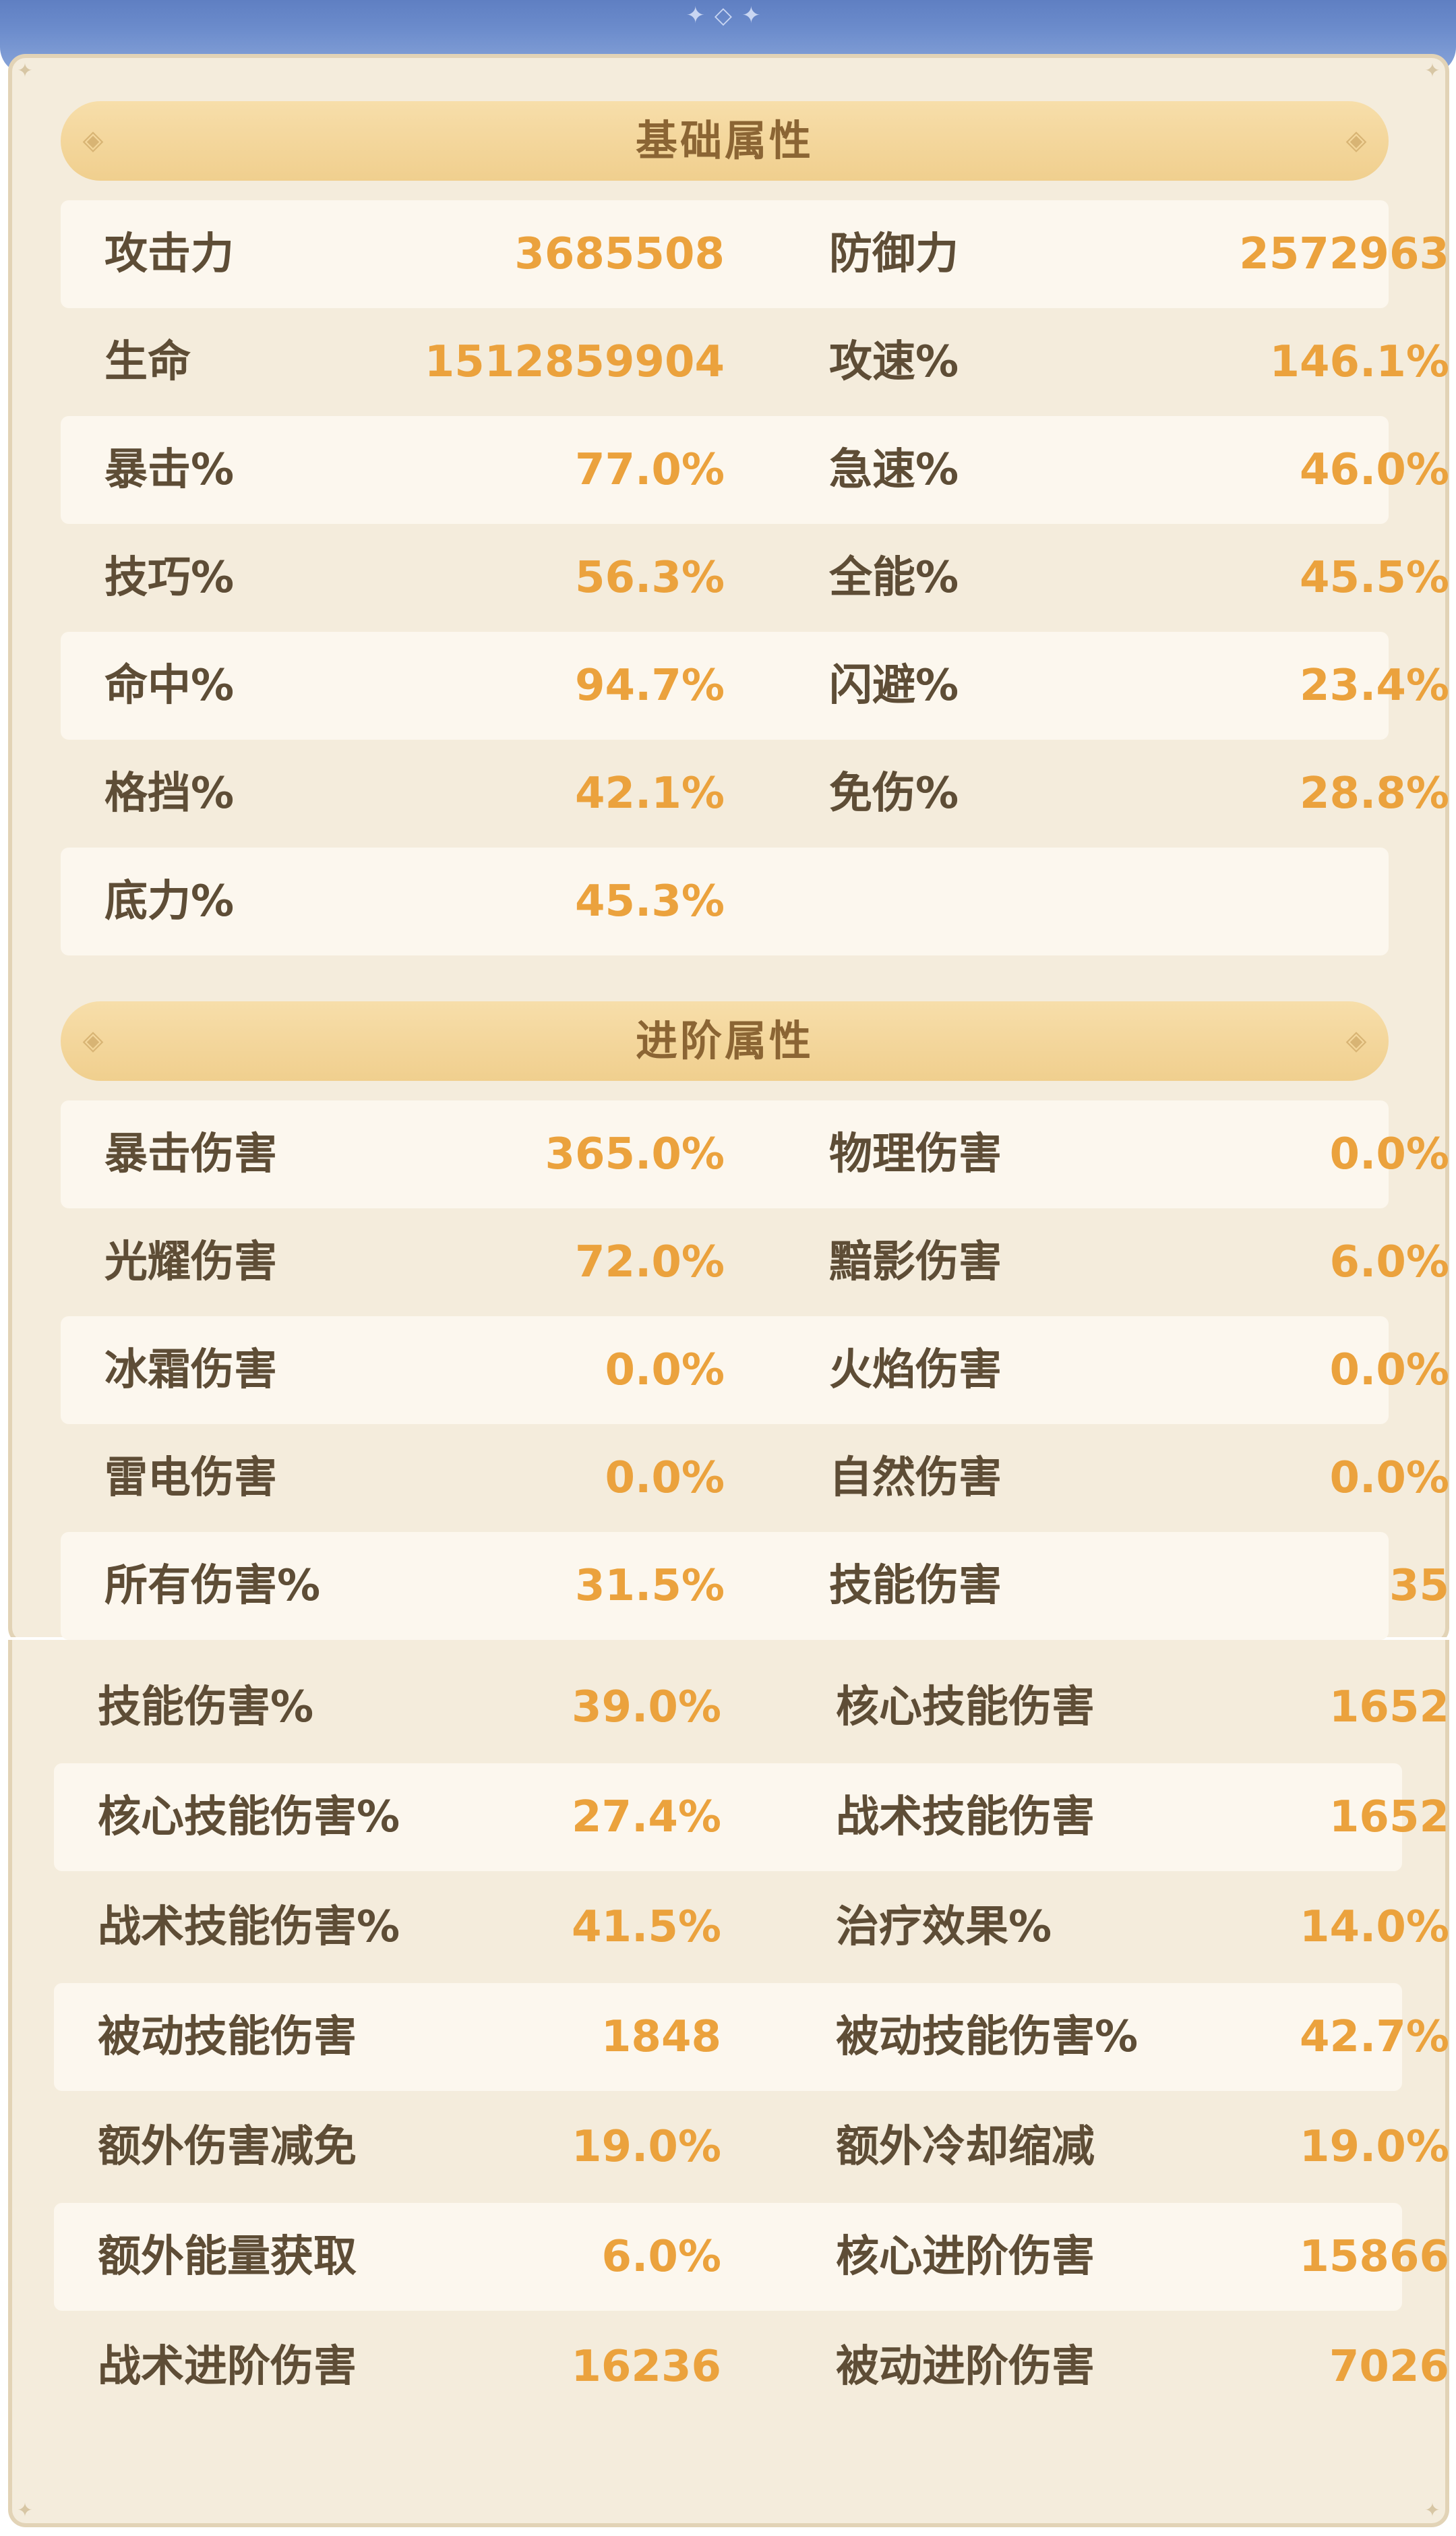  I want to click on attribute-label: 火焰伤害, so click(915, 1370).